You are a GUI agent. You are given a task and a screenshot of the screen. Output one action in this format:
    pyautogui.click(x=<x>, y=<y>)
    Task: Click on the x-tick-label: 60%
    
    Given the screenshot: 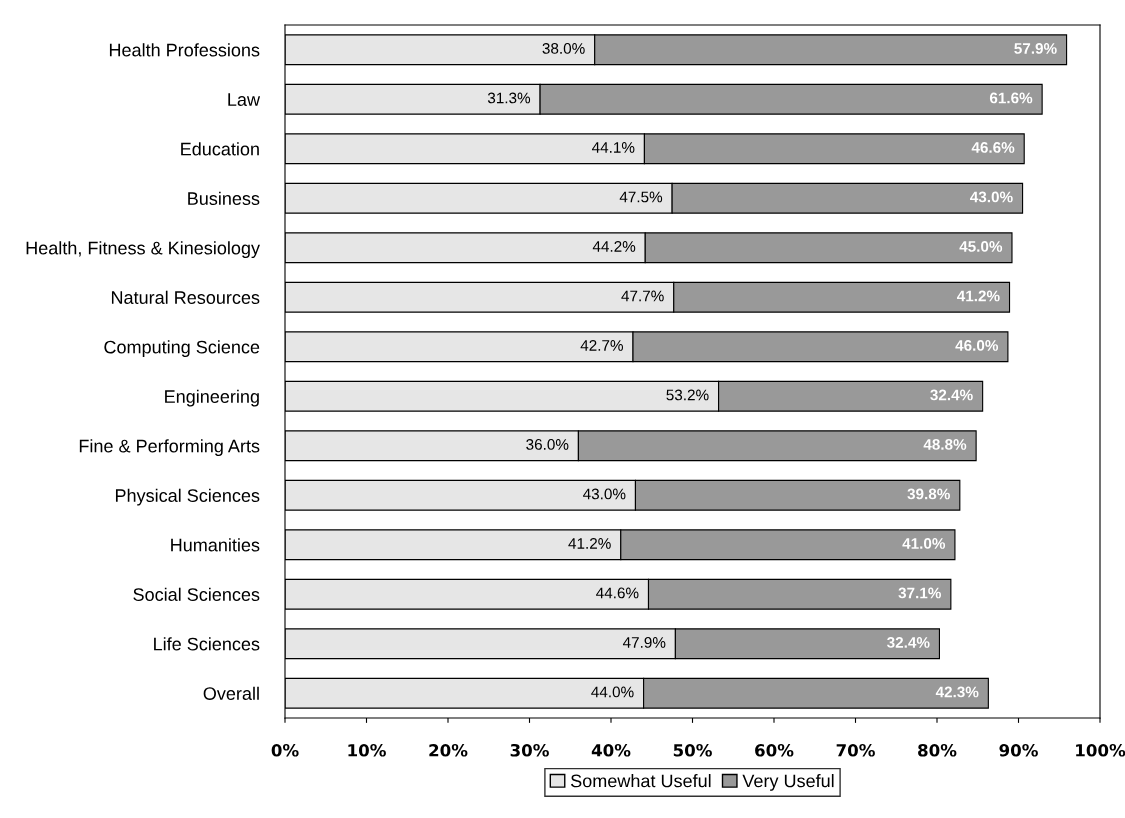 What is the action you would take?
    pyautogui.click(x=774, y=750)
    